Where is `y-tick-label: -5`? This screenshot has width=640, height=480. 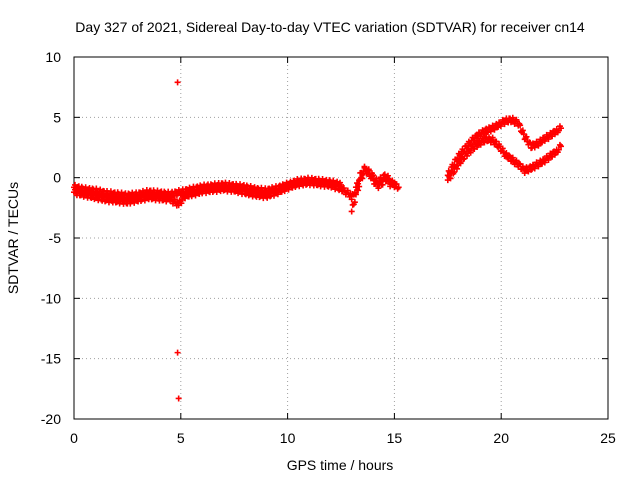 y-tick-label: -5 is located at coordinates (55, 238).